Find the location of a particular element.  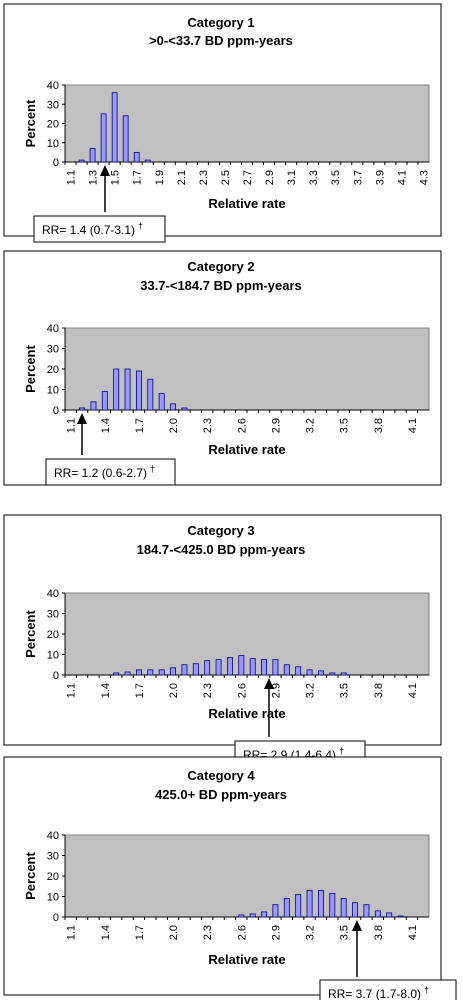

annotation-label: RR= 1.4 (0.7-3.1) is located at coordinates (88, 230).